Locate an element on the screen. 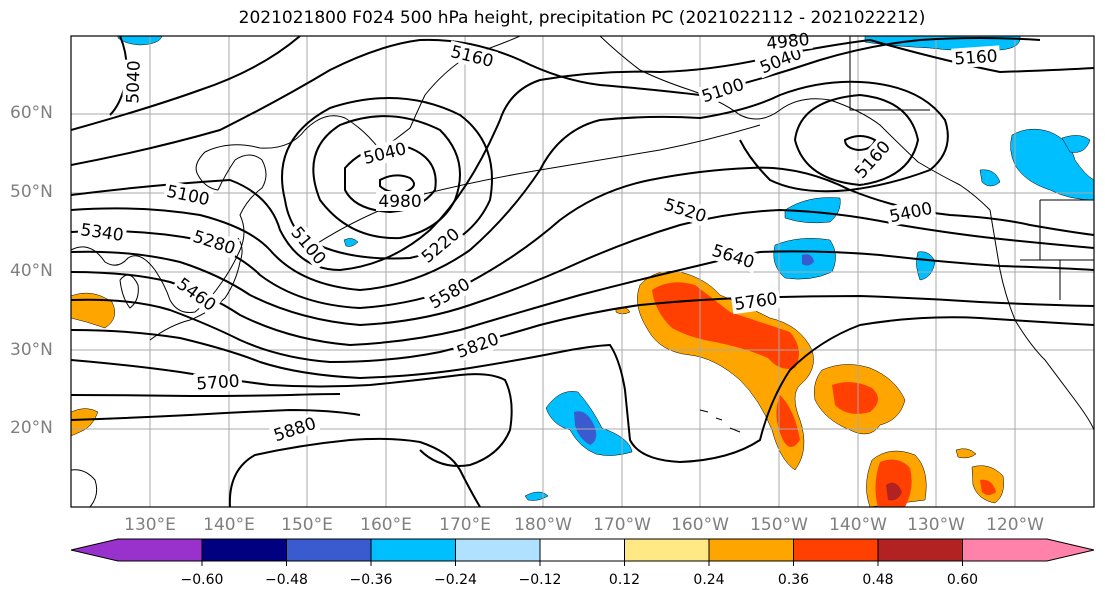 Image resolution: width=1105 pixels, height=601 pixels. lon-label: 170°E is located at coordinates (465, 525).